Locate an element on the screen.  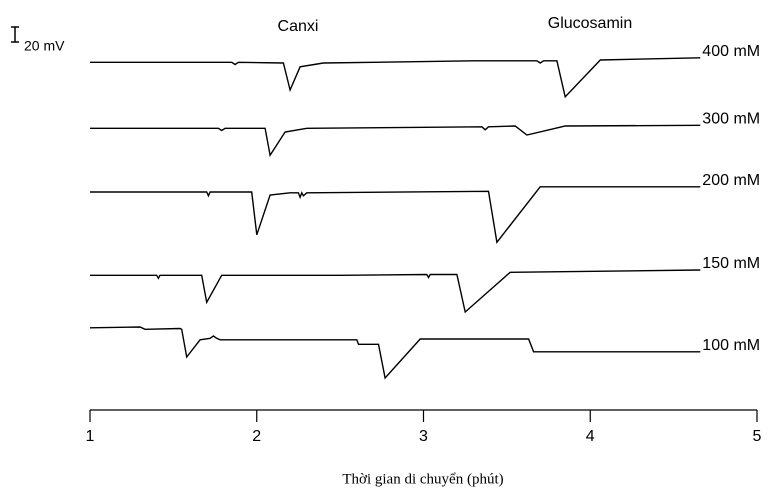
trace-label: 300 mM is located at coordinates (731, 118).